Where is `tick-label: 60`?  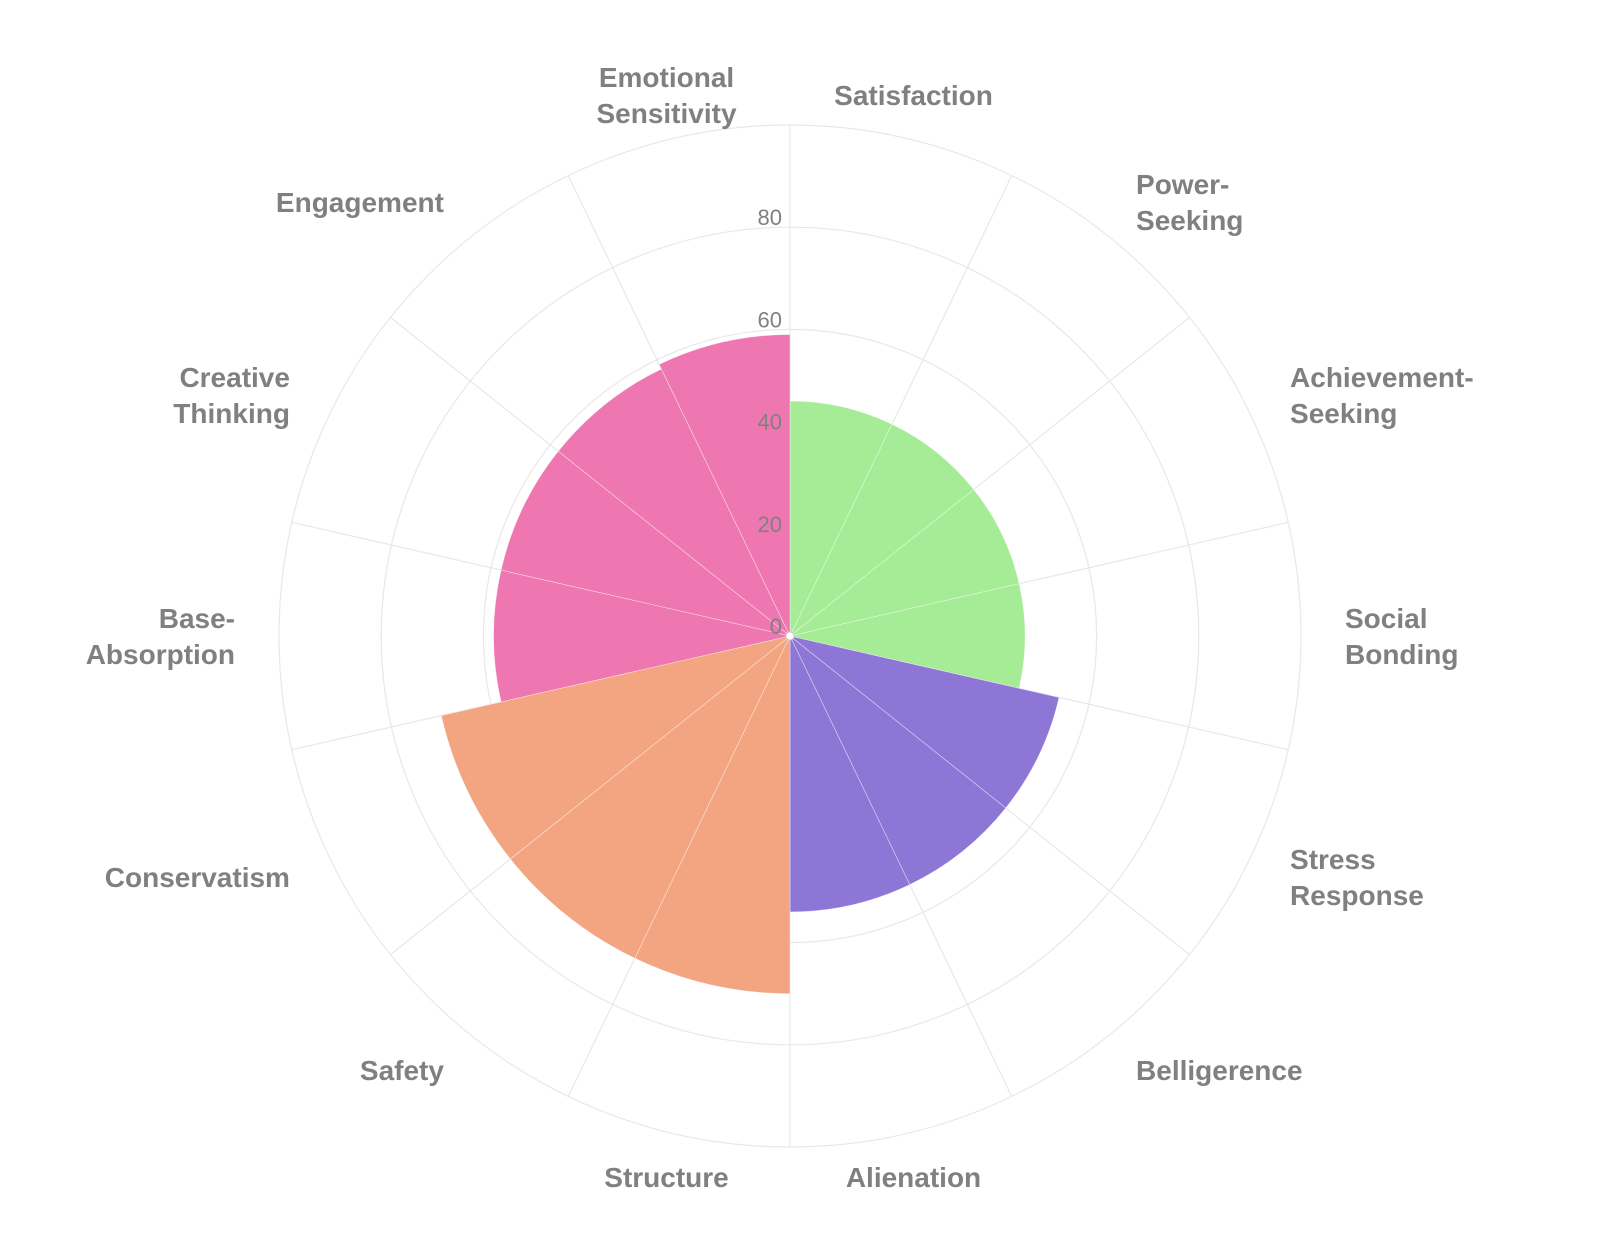
tick-label: 60 is located at coordinates (770, 319).